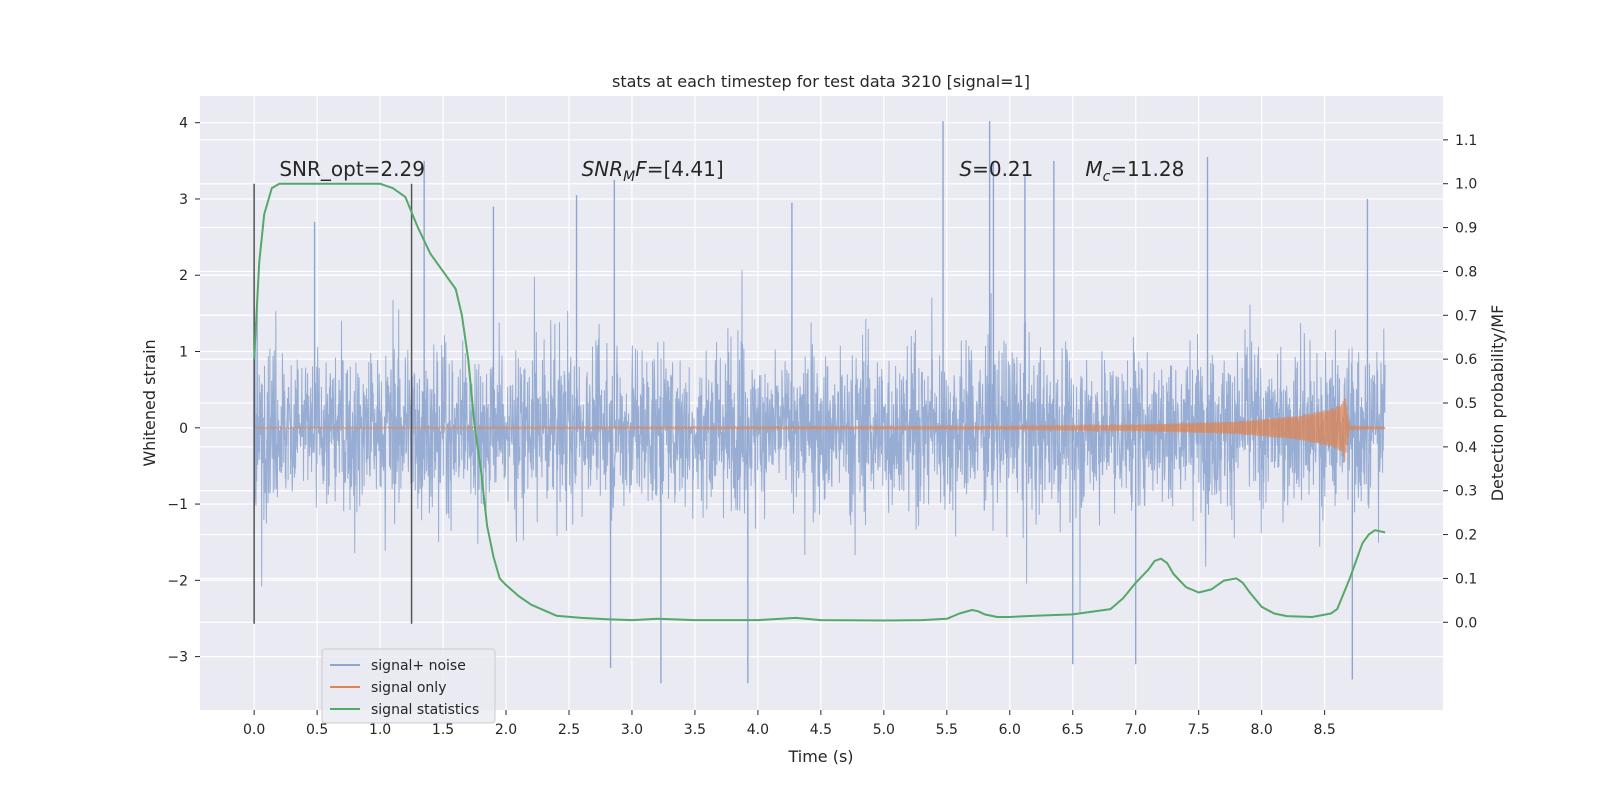 Image resolution: width=1600 pixels, height=800 pixels. Describe the element at coordinates (965, 169) in the screenshot. I see `annotation-part: S` at that location.